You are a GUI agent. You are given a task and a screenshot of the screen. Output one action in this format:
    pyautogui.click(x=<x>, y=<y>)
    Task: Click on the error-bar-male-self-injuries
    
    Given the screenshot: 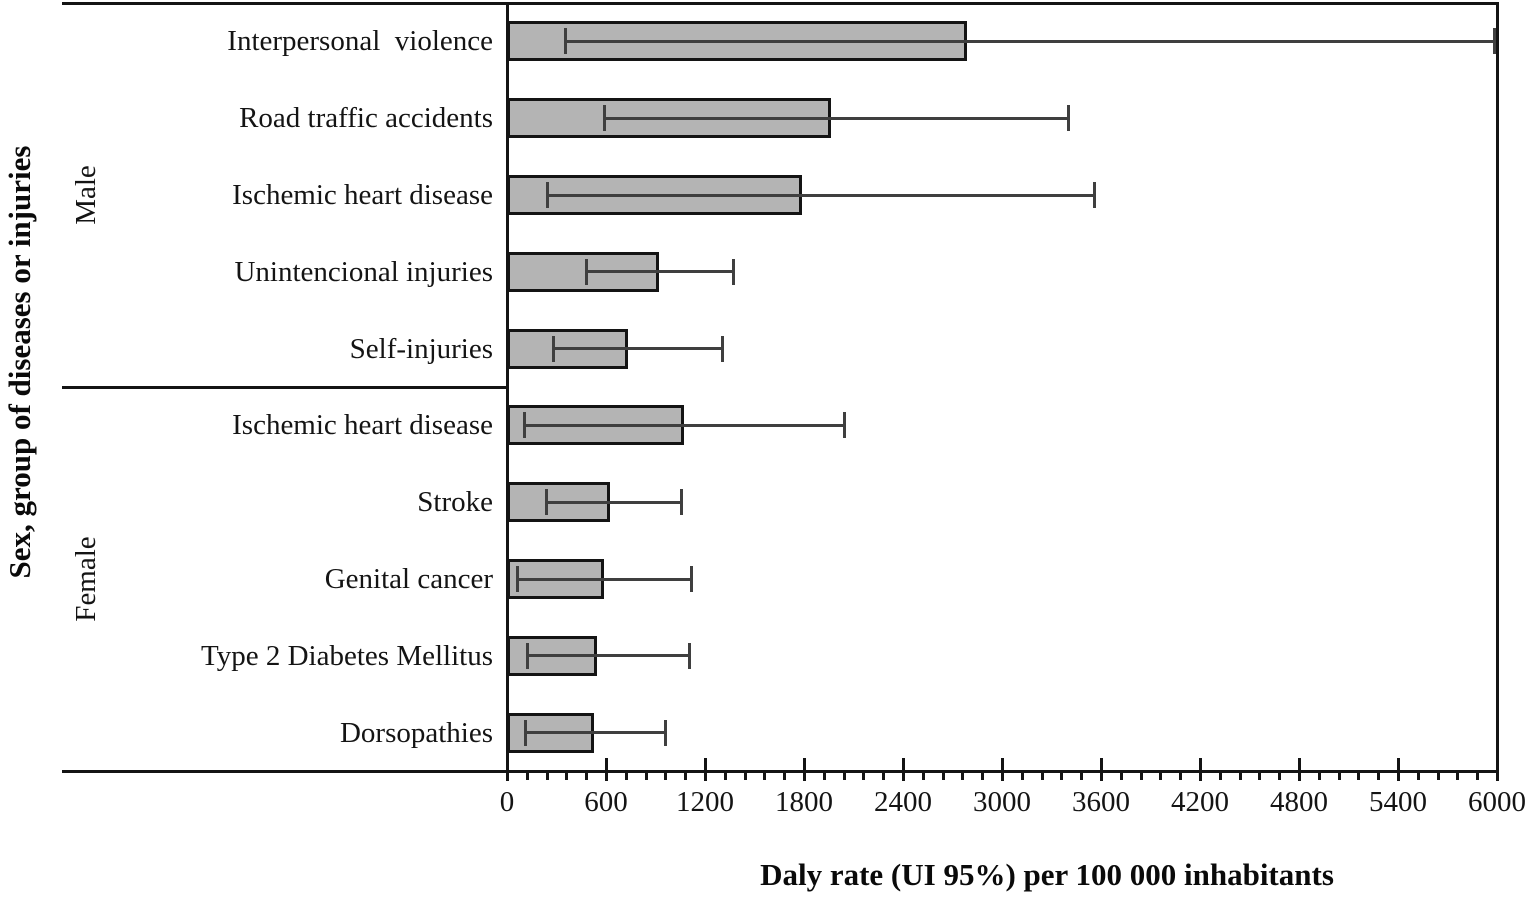 What is the action you would take?
    pyautogui.click(x=637, y=348)
    